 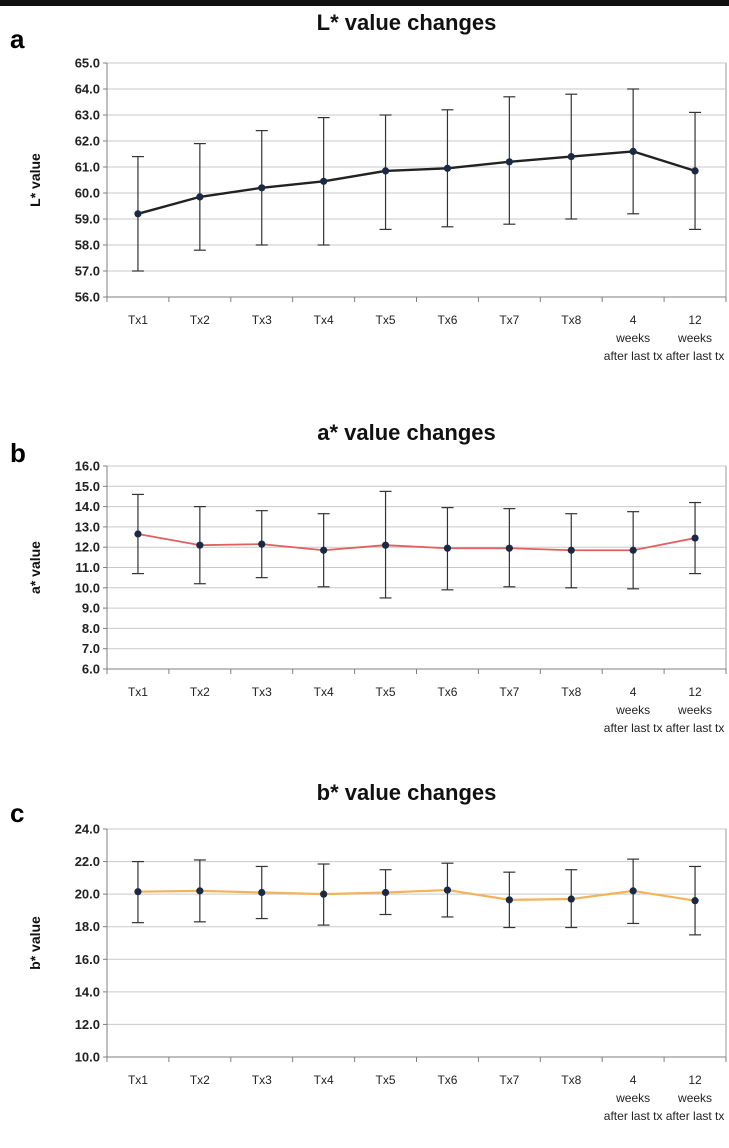 I want to click on y-tick-label: 61.0, so click(x=87, y=167).